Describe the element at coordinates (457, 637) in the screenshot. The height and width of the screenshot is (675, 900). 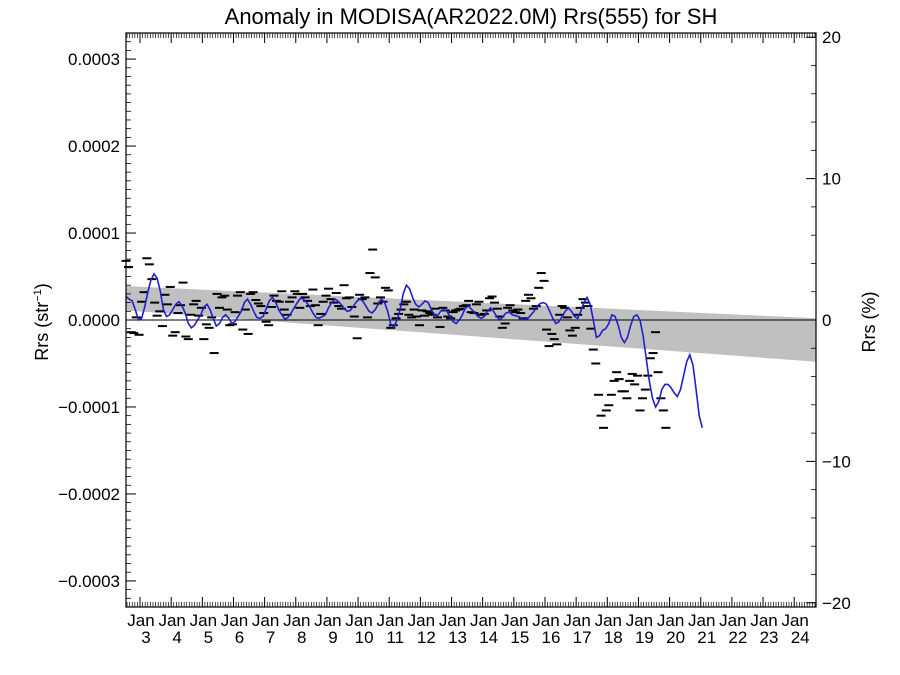
I see `x-tick-label-year: 13` at that location.